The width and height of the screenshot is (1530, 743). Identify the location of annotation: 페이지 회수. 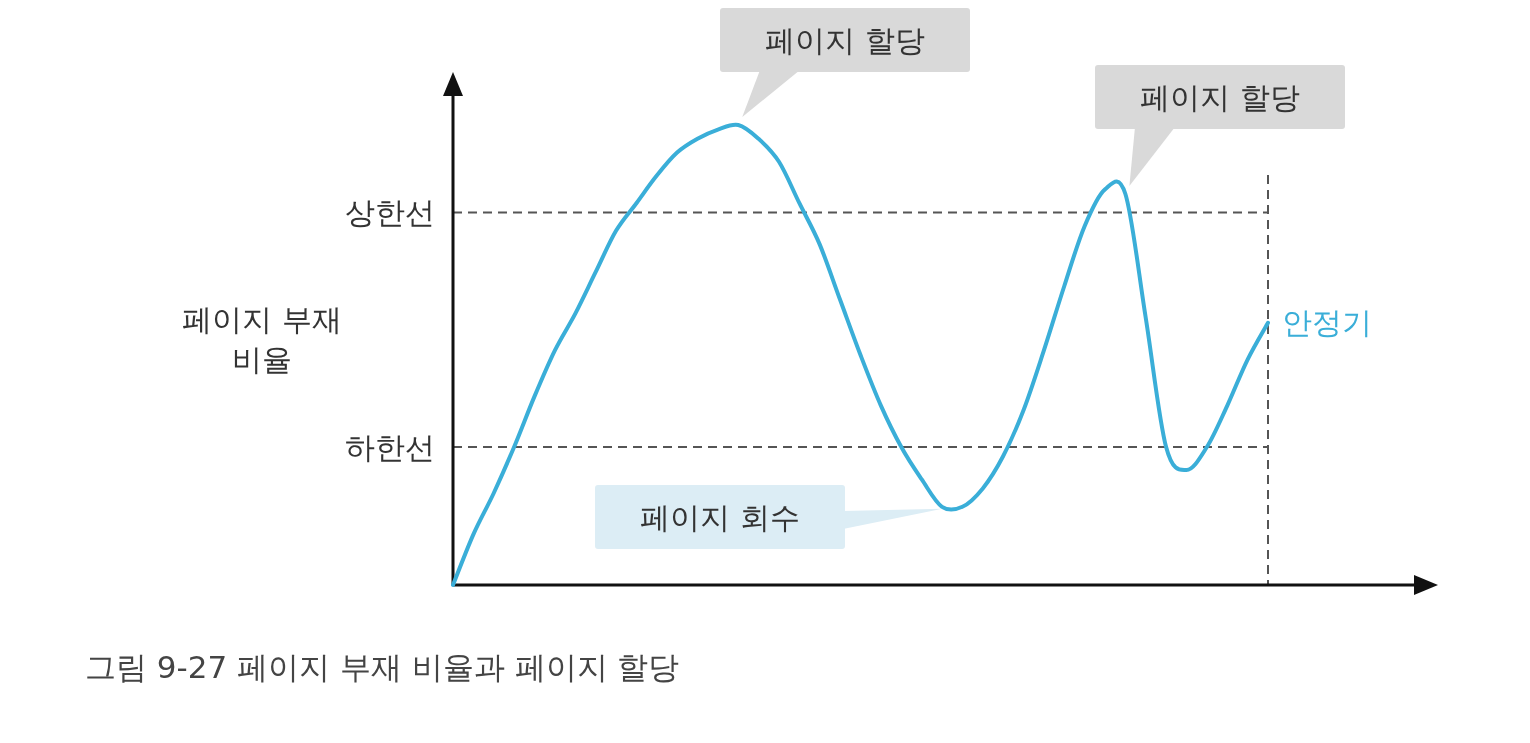
(720, 517).